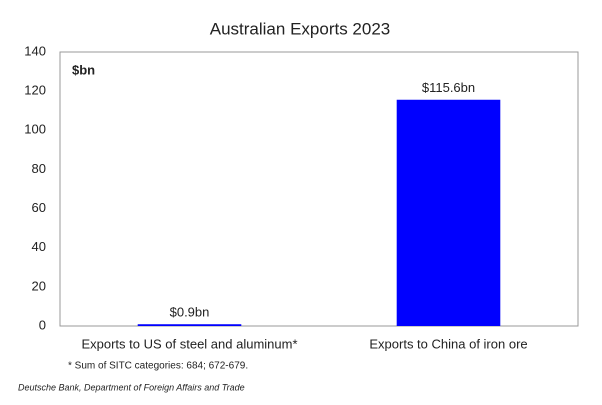 Image resolution: width=602 pixels, height=405 pixels. I want to click on value-label: $0.9bn, so click(190, 312).